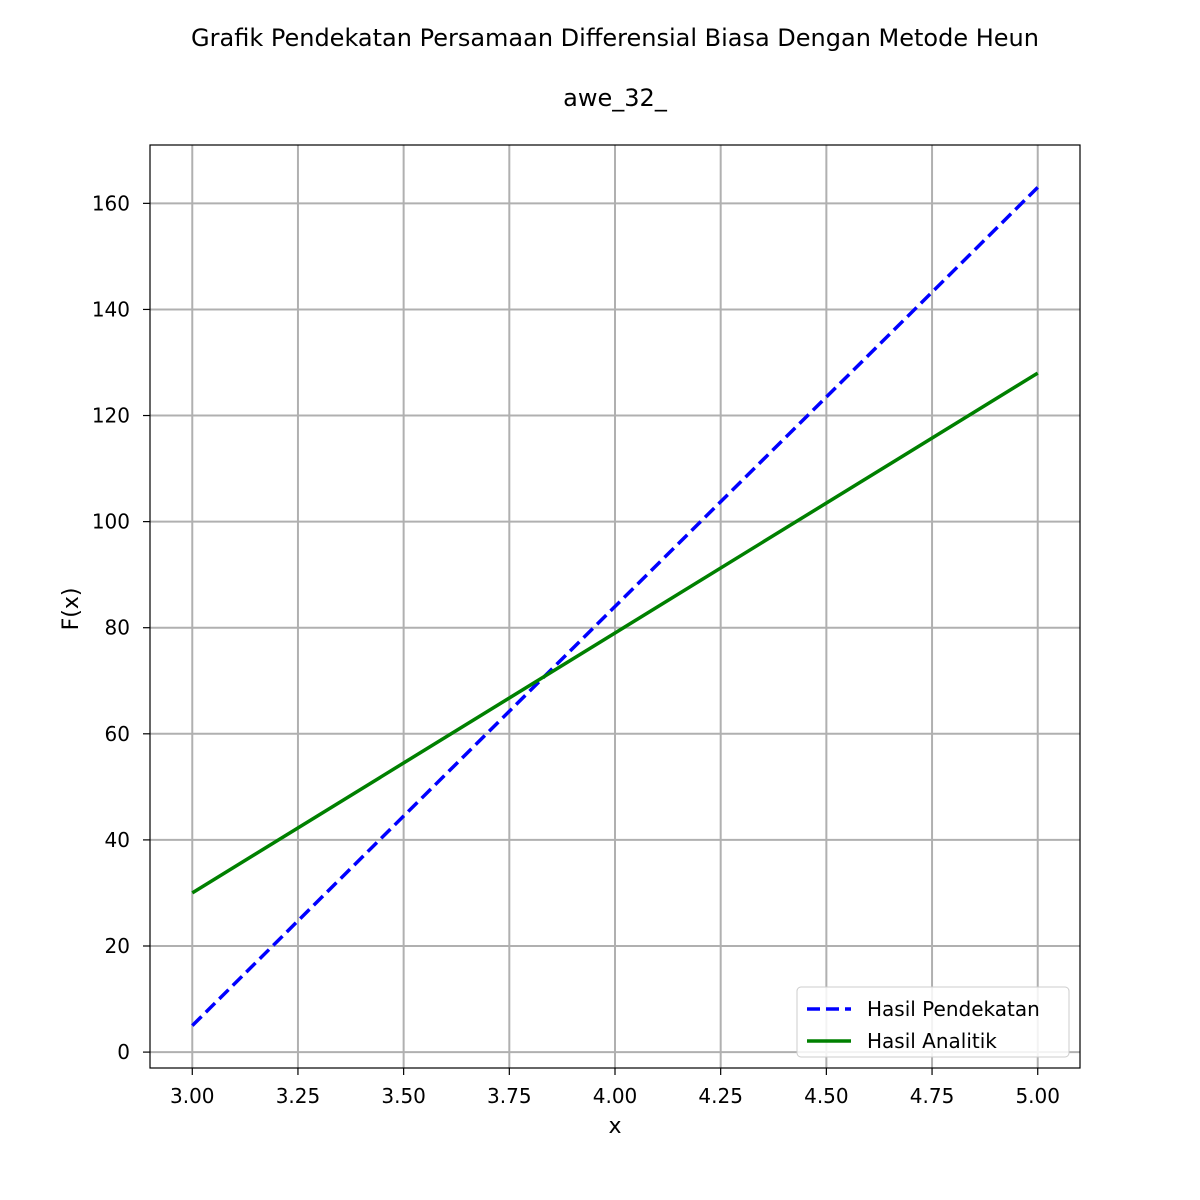  I want to click on x-tick-label: 3.50, so click(403, 1096).